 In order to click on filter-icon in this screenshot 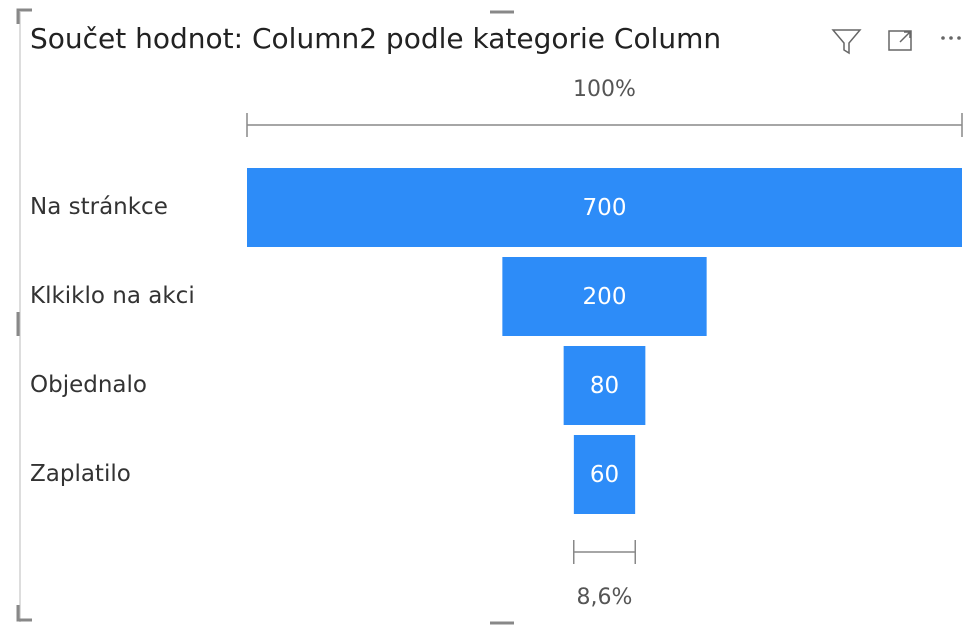, I will do `click(846, 42)`.